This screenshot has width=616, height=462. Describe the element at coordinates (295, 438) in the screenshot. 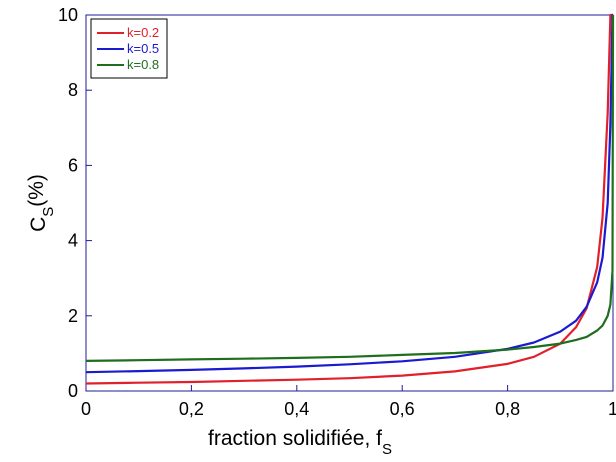

I see `x-axis-title-main: fraction solidifiée, f` at that location.